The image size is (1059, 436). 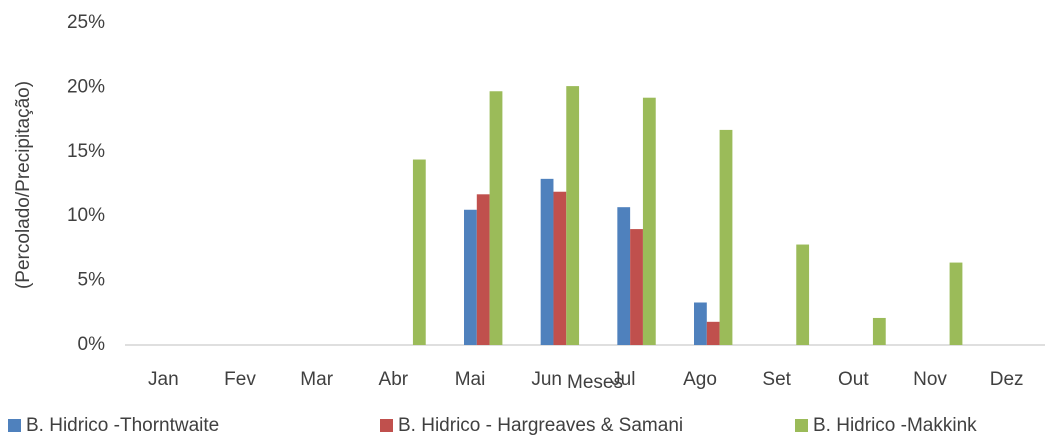 What do you see at coordinates (86, 151) in the screenshot?
I see `y-tick-label: 15%` at bounding box center [86, 151].